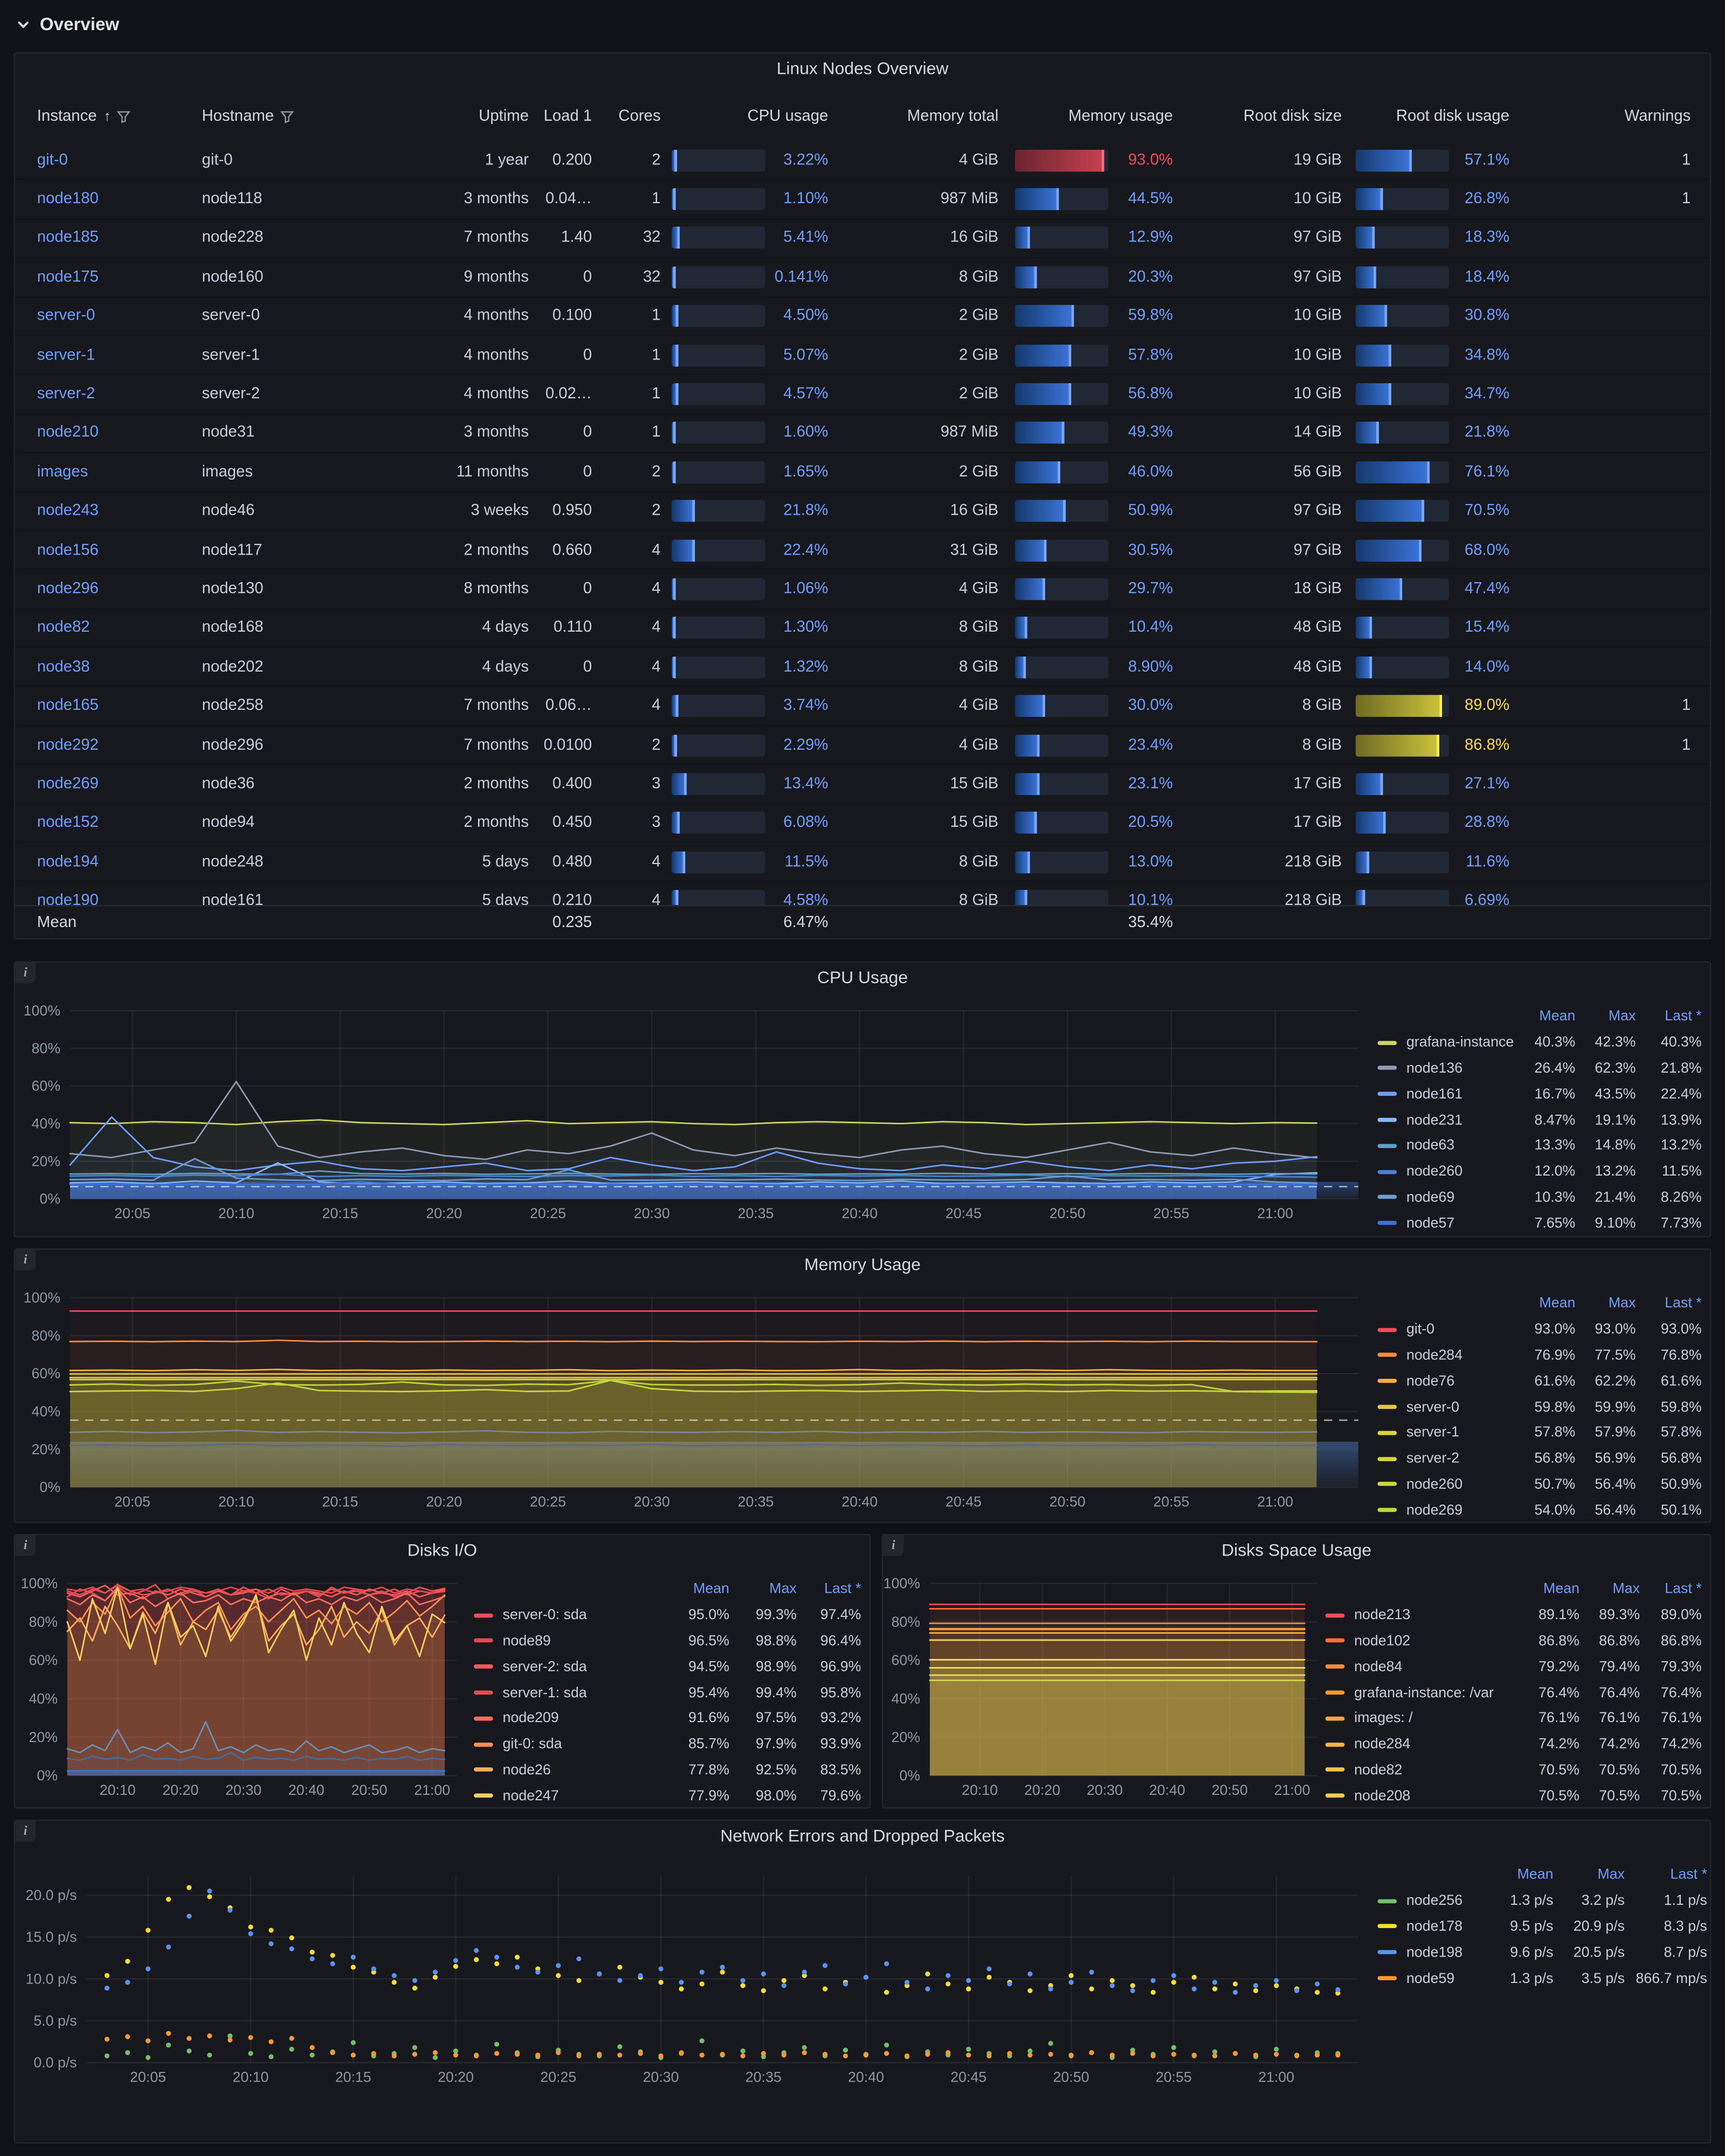  What do you see at coordinates (442, 1550) in the screenshot?
I see `panel-title-disks-io: Disks I/O` at bounding box center [442, 1550].